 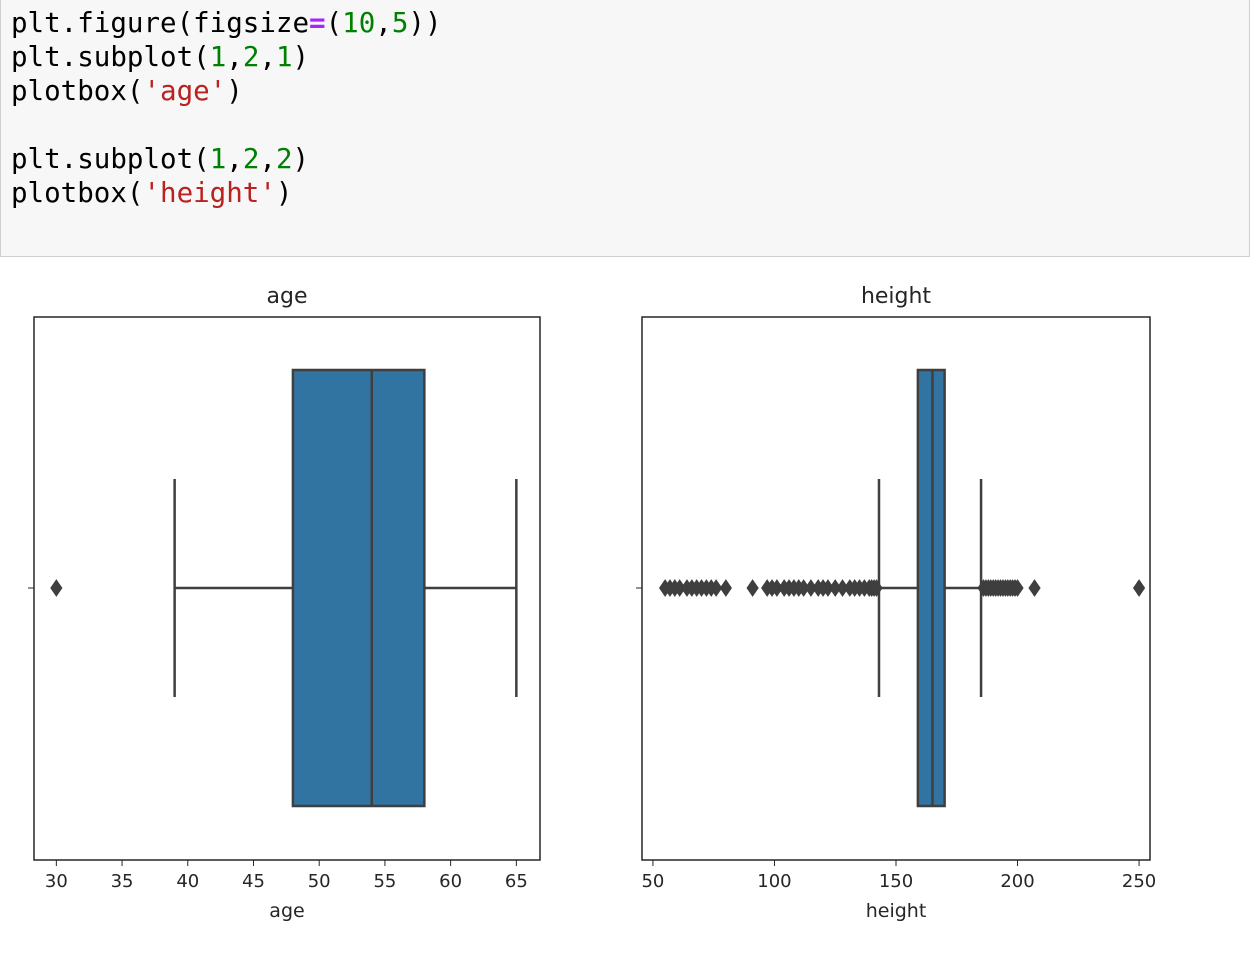 I want to click on code-line: plotbox('age'), so click(x=226, y=91).